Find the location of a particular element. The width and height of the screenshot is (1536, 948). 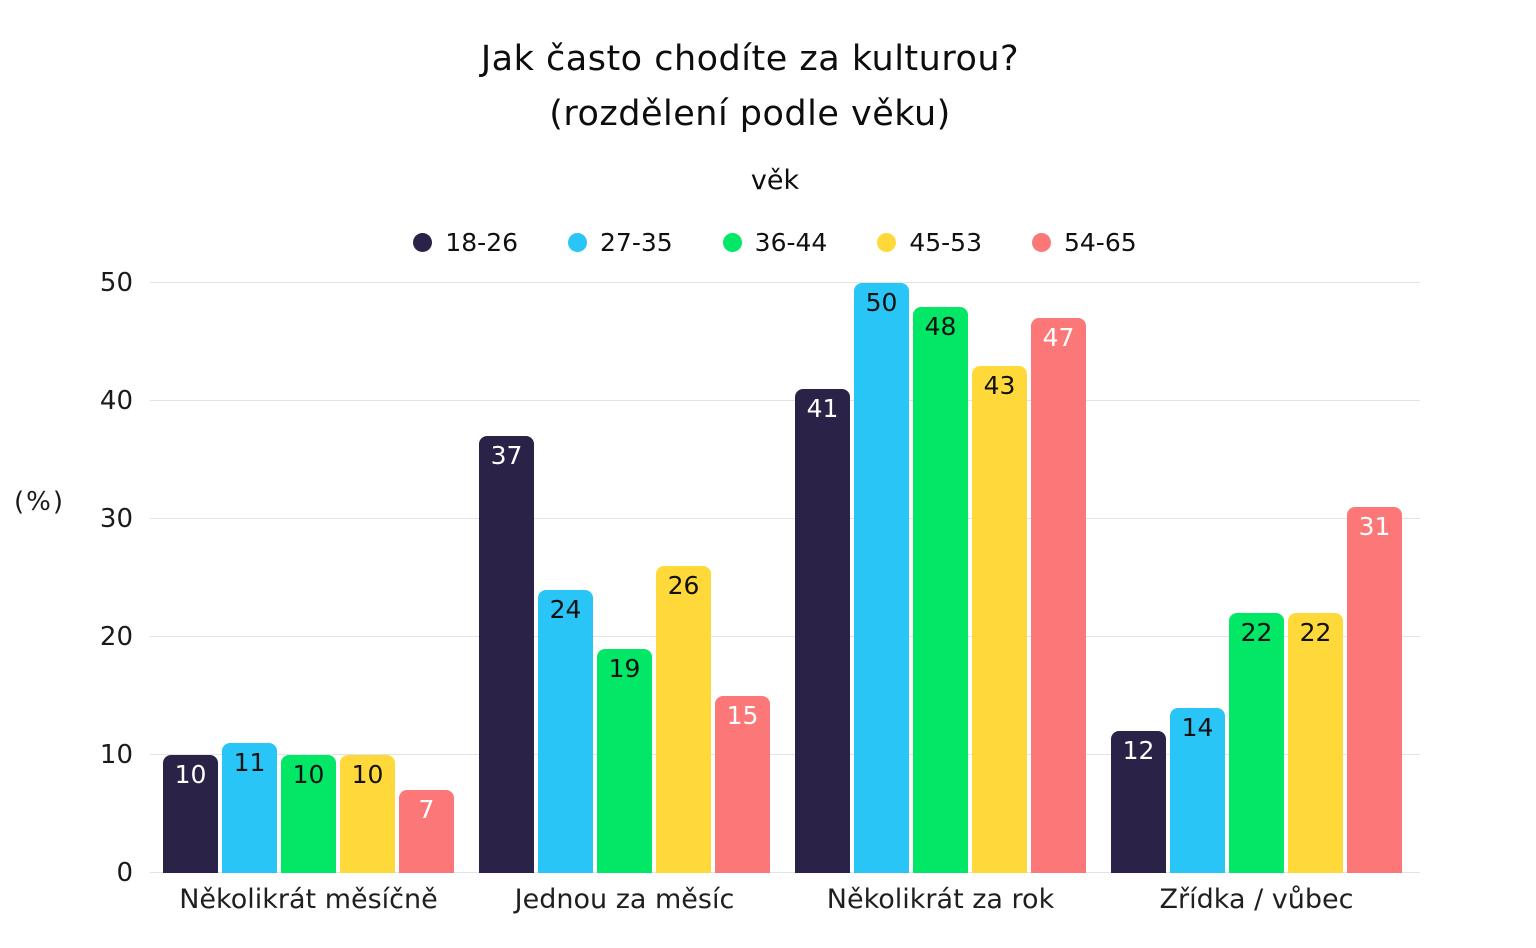

bar-value-label: 37 is located at coordinates (506, 456).